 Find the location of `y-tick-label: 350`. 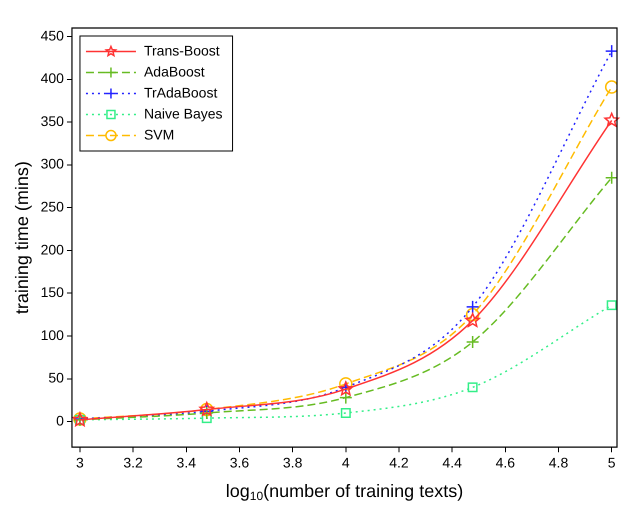

y-tick-label: 350 is located at coordinates (52, 120).